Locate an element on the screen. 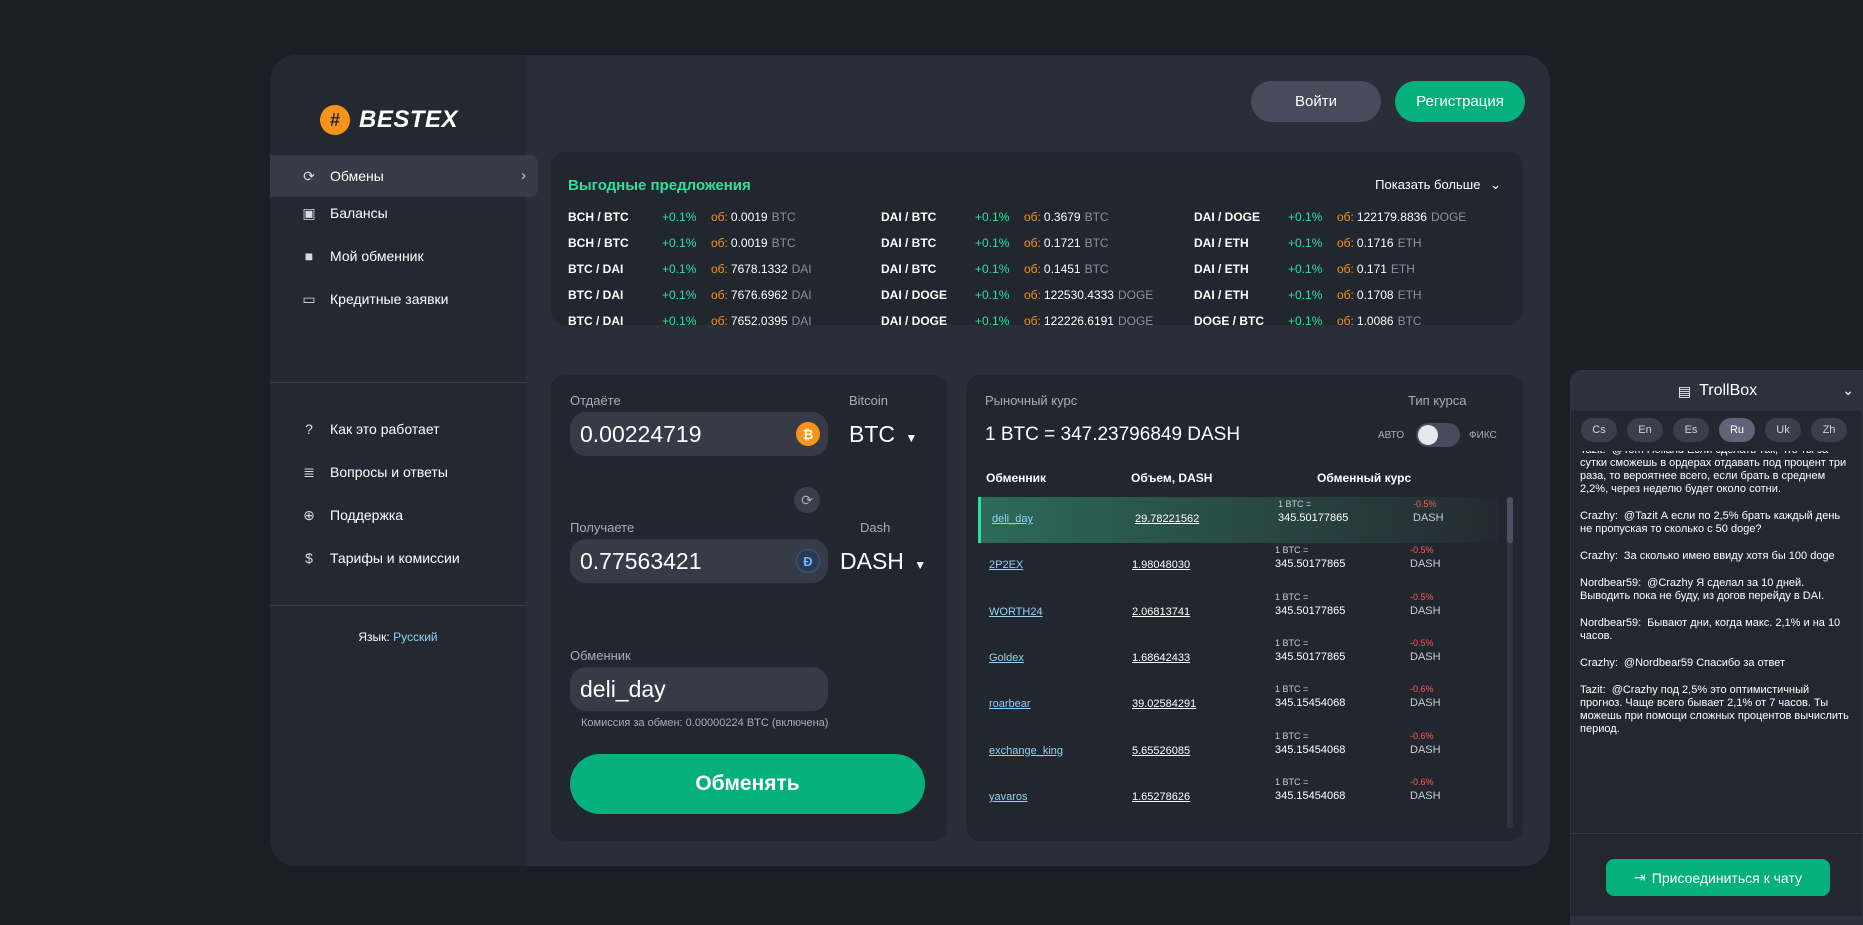 Image resolution: width=1863 pixels, height=925 pixels. register-button: Регистрация is located at coordinates (1460, 101).